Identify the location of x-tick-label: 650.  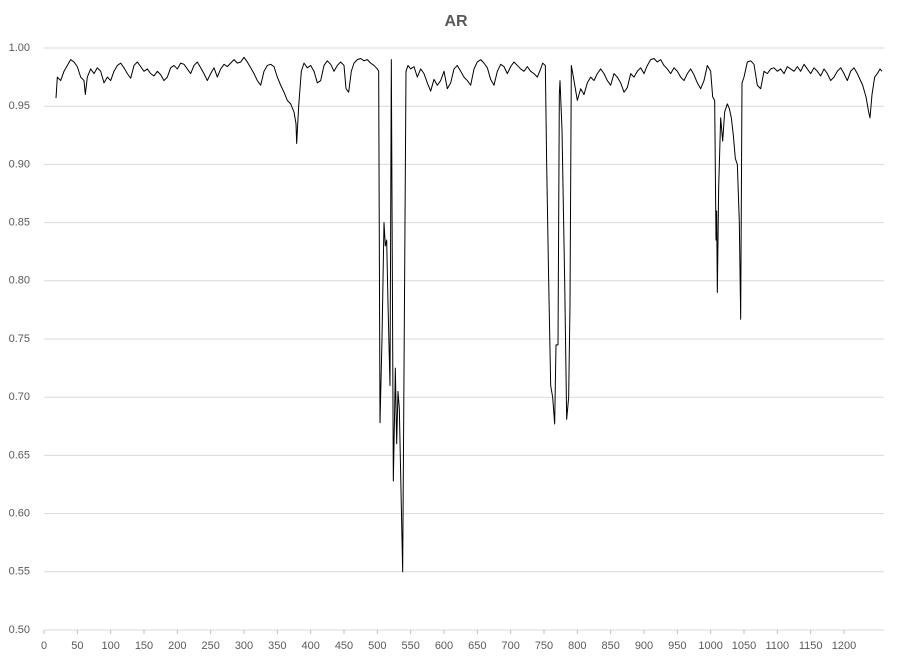
(477, 646).